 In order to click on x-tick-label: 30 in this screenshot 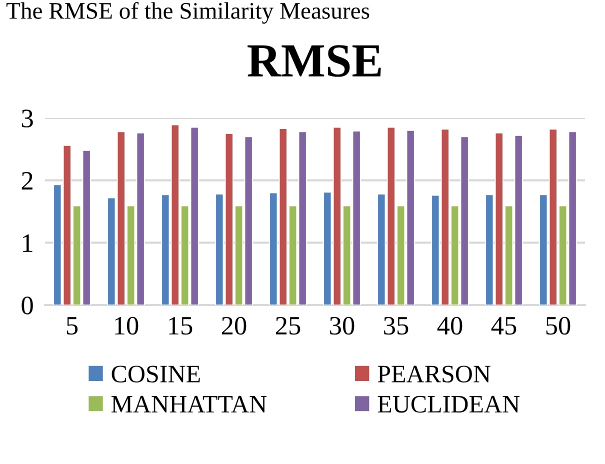, I will do `click(342, 325)`.